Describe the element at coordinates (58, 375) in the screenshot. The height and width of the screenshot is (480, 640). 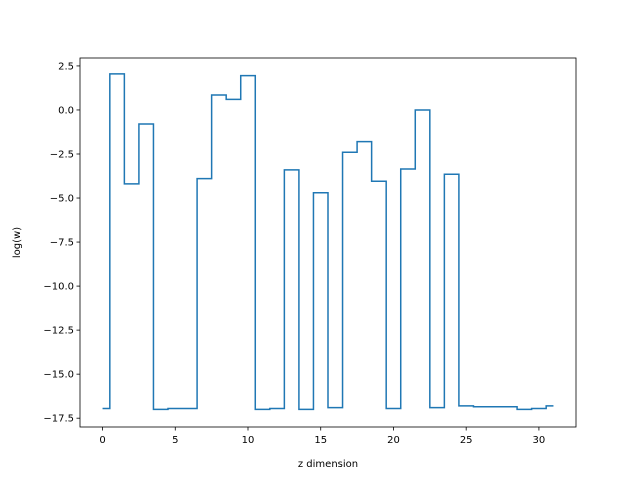
I see `y-tick-label: −15.0` at that location.